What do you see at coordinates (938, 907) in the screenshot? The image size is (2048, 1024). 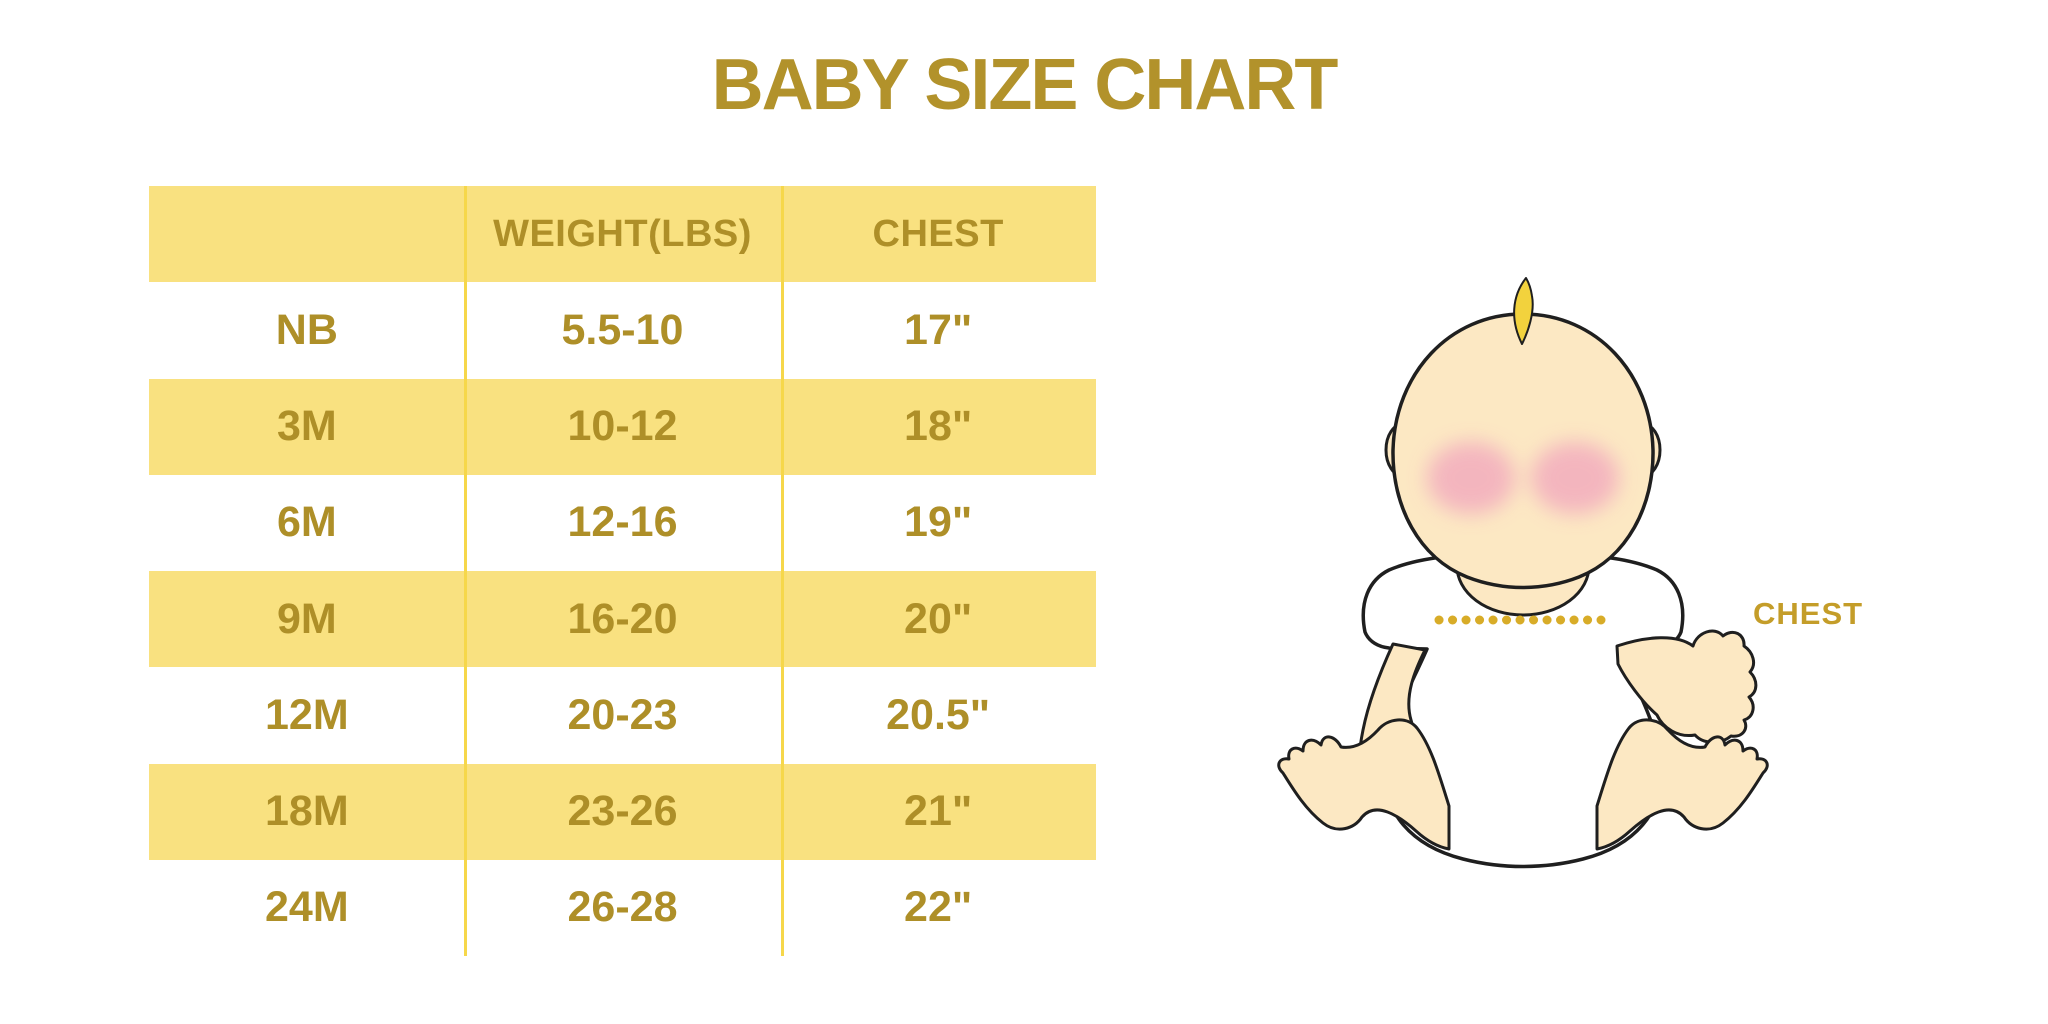 I see `chest-cell: 22"` at bounding box center [938, 907].